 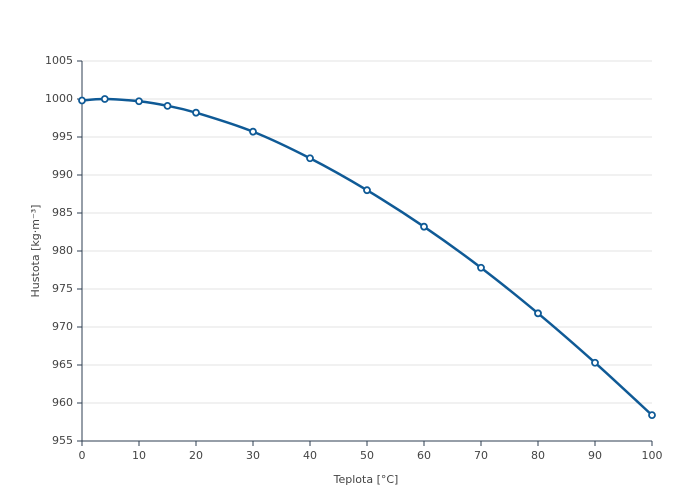 What do you see at coordinates (366, 479) in the screenshot?
I see `x-axis-label: Teplota [°C]` at bounding box center [366, 479].